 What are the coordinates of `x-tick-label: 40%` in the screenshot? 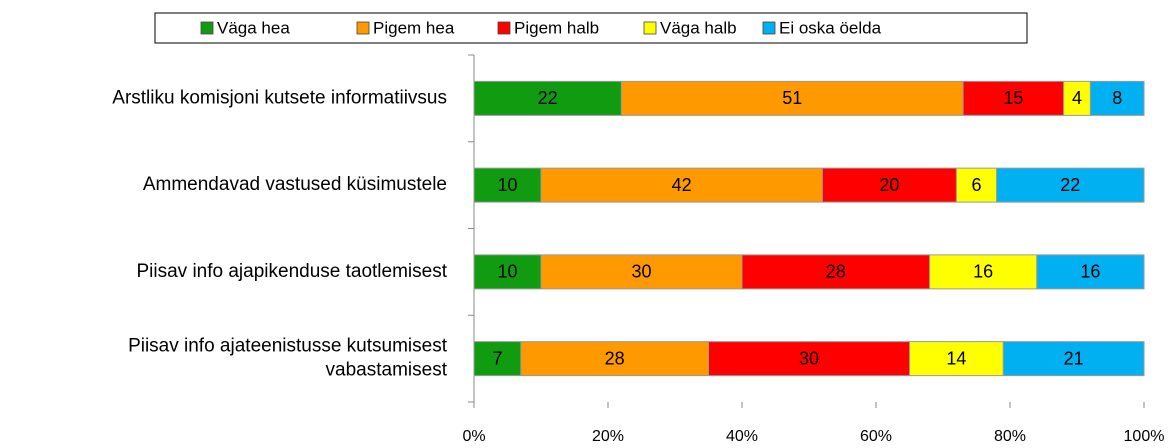 It's located at (742, 436).